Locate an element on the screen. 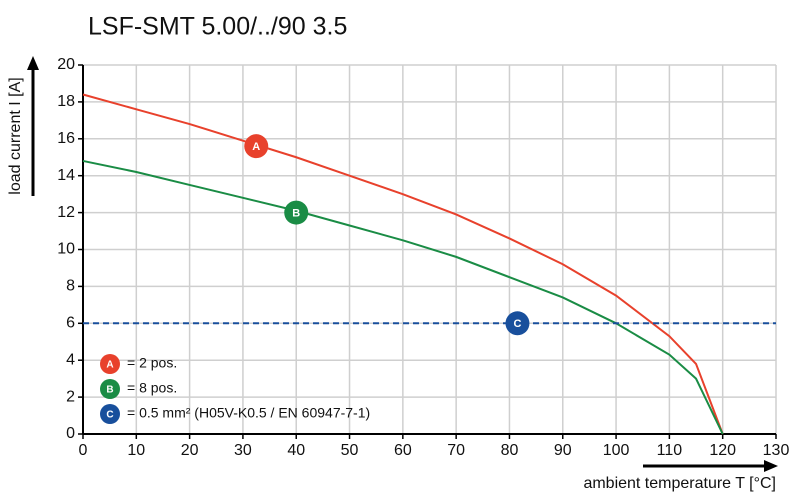  x-tick-label: 100 is located at coordinates (616, 450).